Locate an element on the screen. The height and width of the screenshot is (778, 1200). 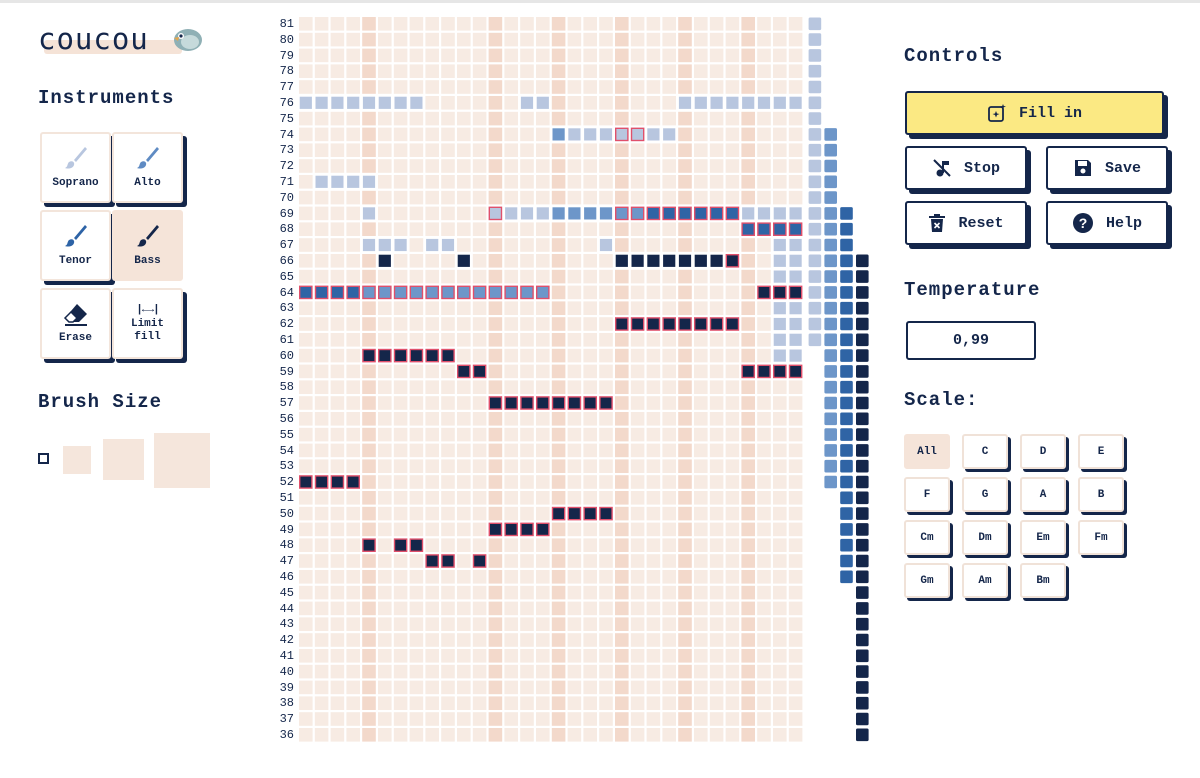
limit-fill-button: |←→| Limit fill is located at coordinates (147, 323).